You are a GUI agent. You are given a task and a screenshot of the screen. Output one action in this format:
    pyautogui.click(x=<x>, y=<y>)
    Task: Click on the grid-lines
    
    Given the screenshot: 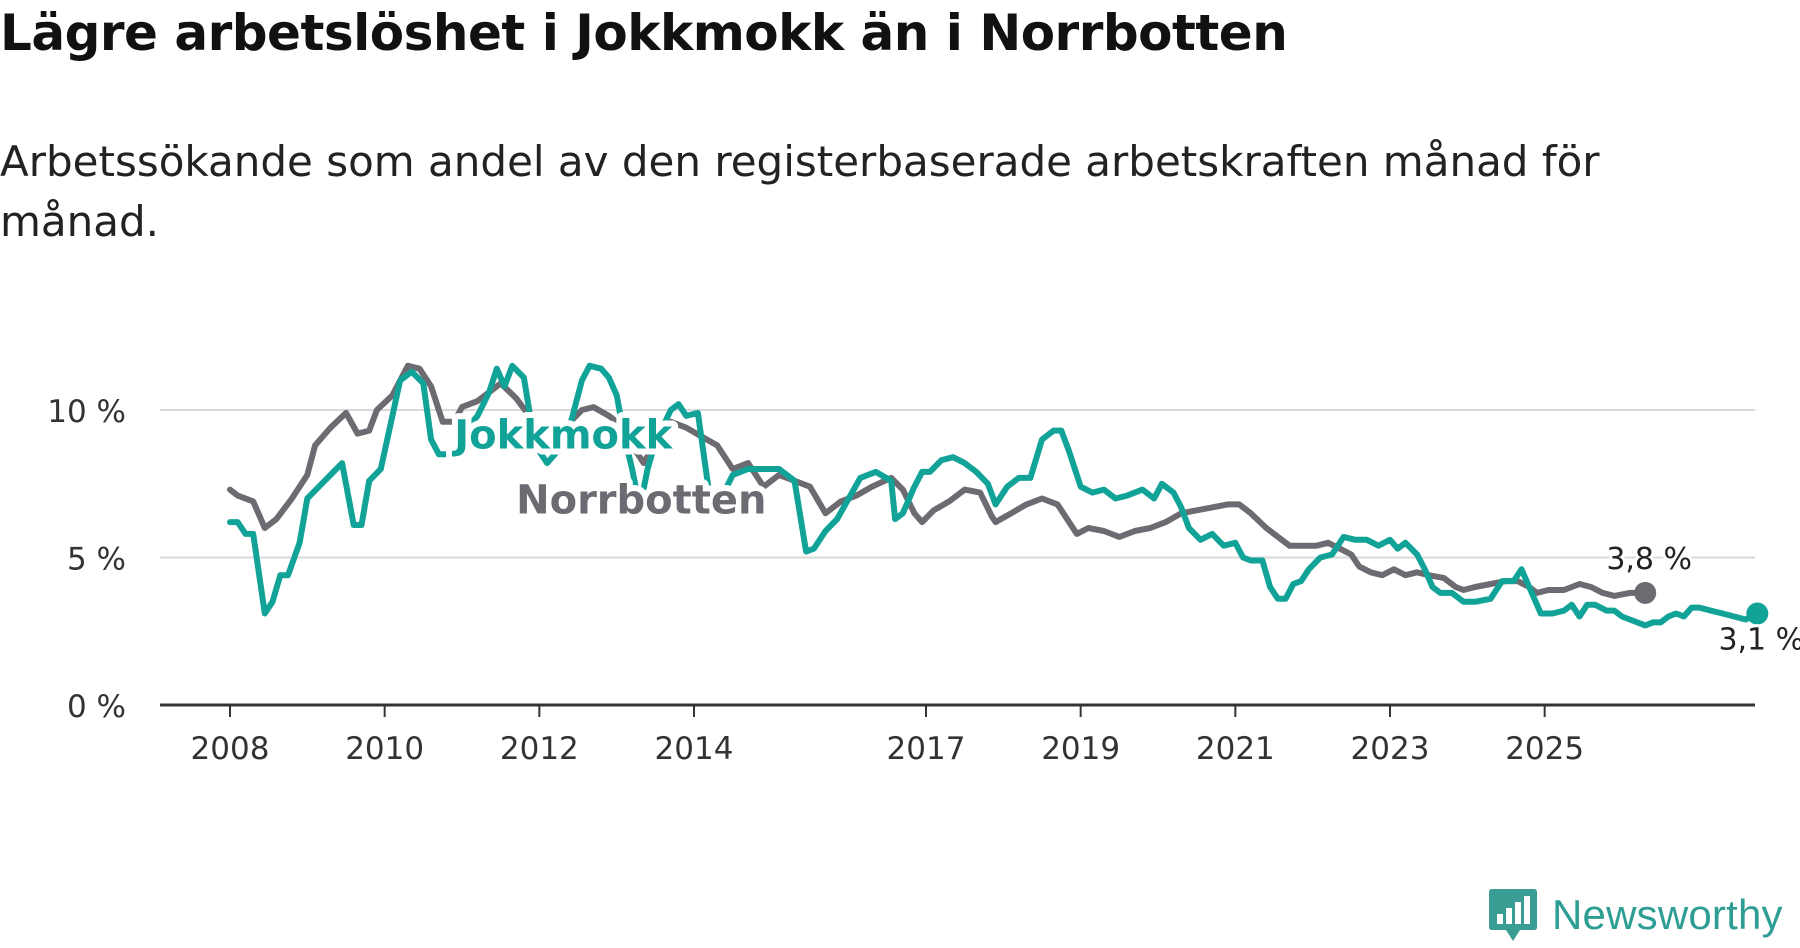 What is the action you would take?
    pyautogui.click(x=957, y=484)
    